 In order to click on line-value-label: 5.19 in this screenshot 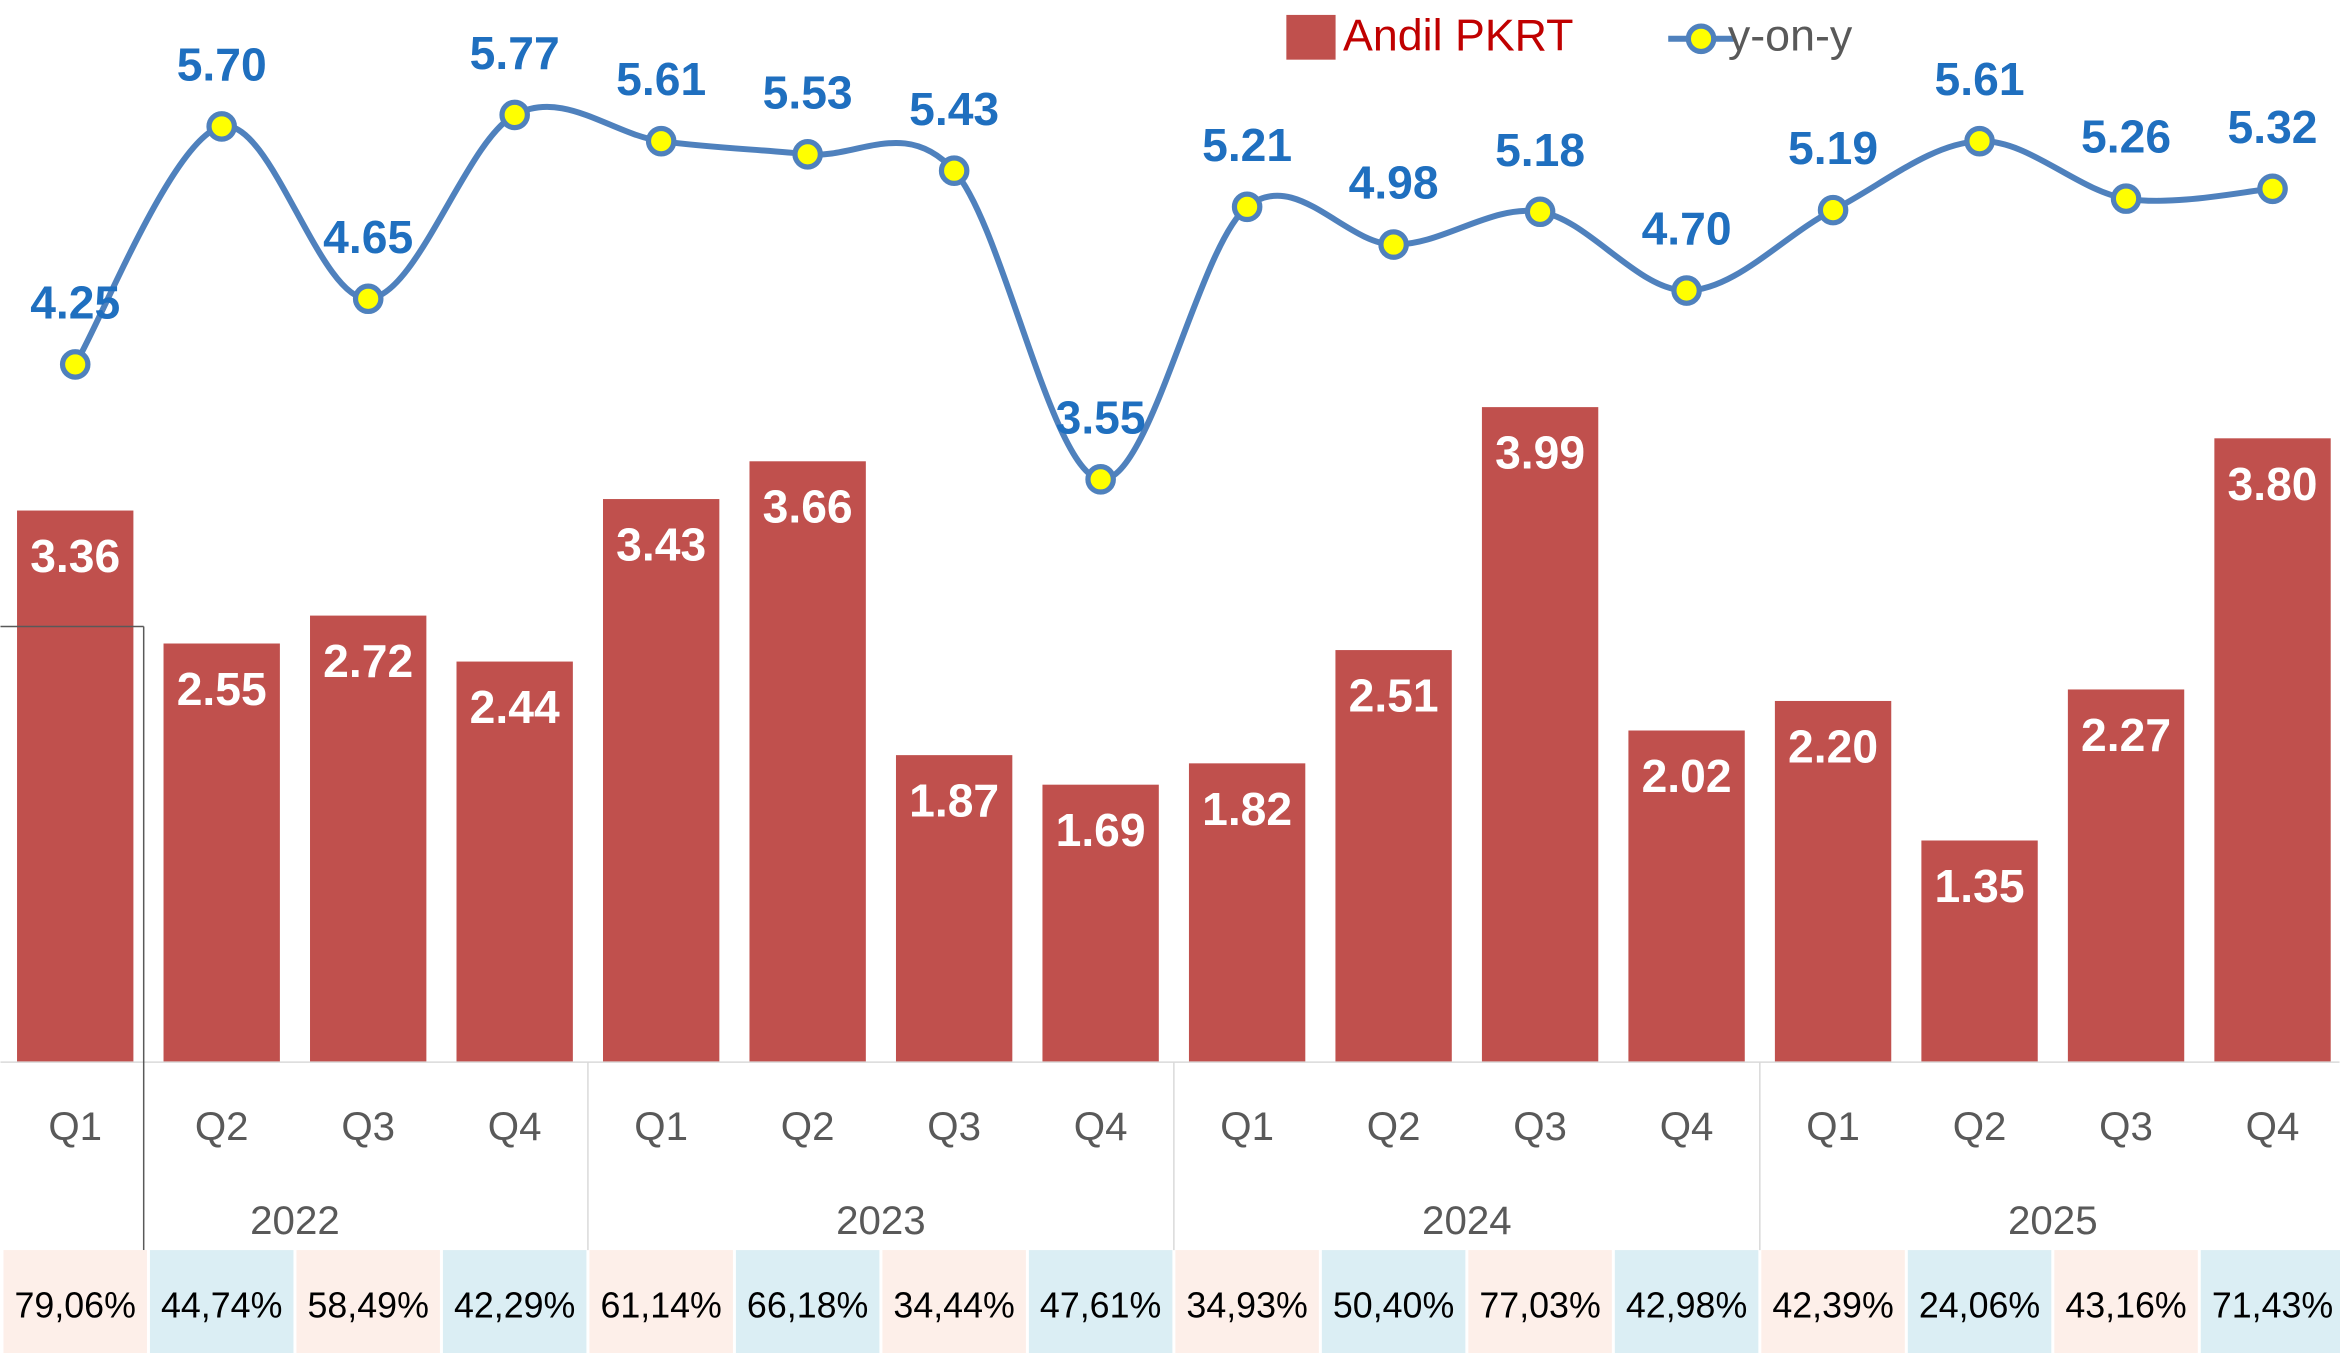, I will do `click(1833, 148)`.